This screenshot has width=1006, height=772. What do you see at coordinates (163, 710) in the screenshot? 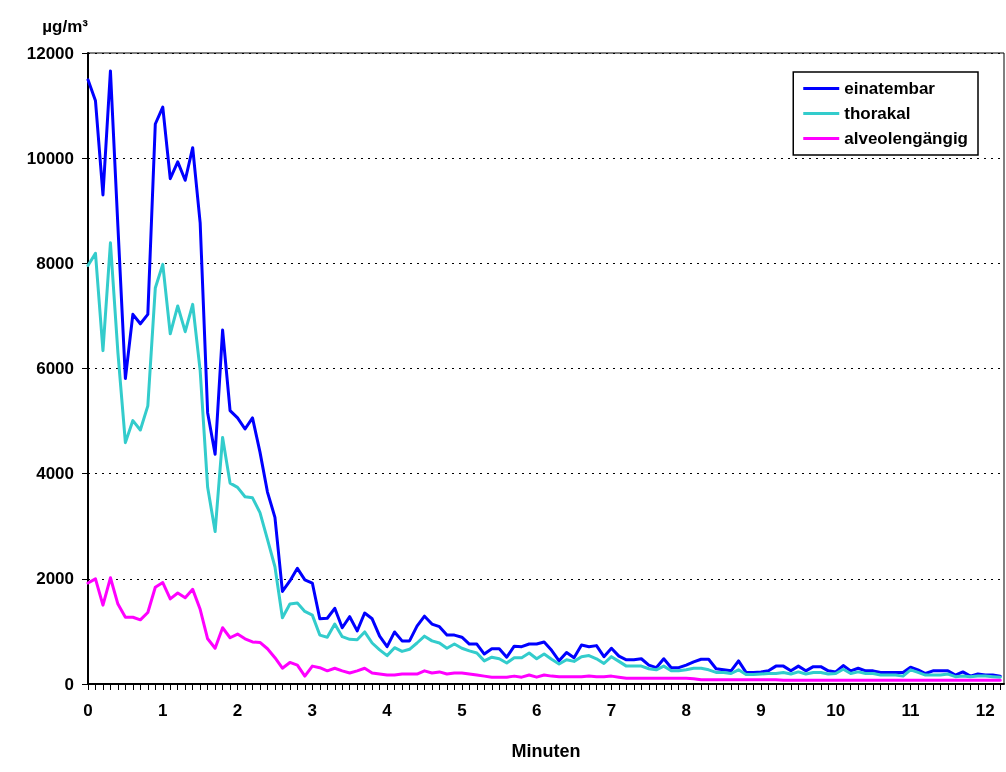
I see `x-tick-label: 1` at bounding box center [163, 710].